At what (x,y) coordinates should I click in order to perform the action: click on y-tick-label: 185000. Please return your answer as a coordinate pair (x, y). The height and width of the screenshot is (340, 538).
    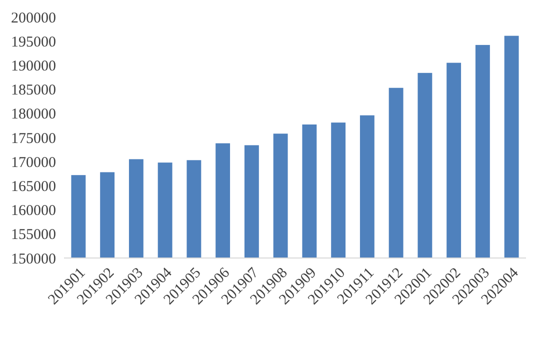
    Looking at the image, I should click on (33, 90).